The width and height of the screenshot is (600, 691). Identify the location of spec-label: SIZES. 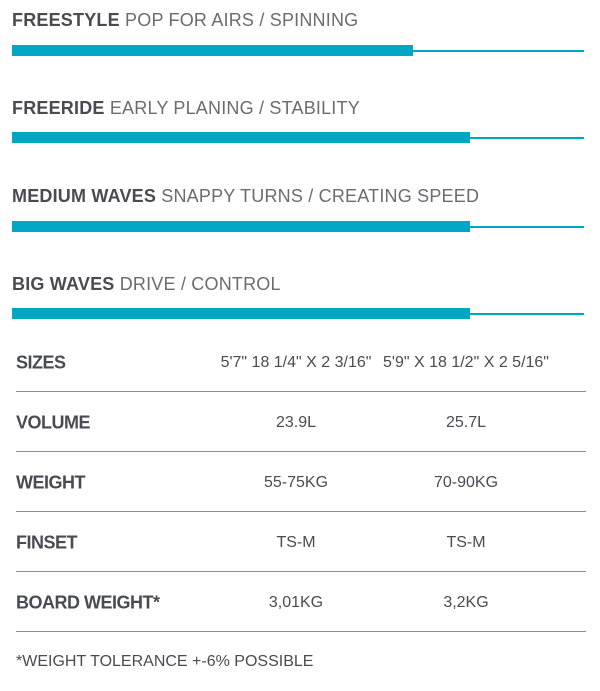
(41, 362).